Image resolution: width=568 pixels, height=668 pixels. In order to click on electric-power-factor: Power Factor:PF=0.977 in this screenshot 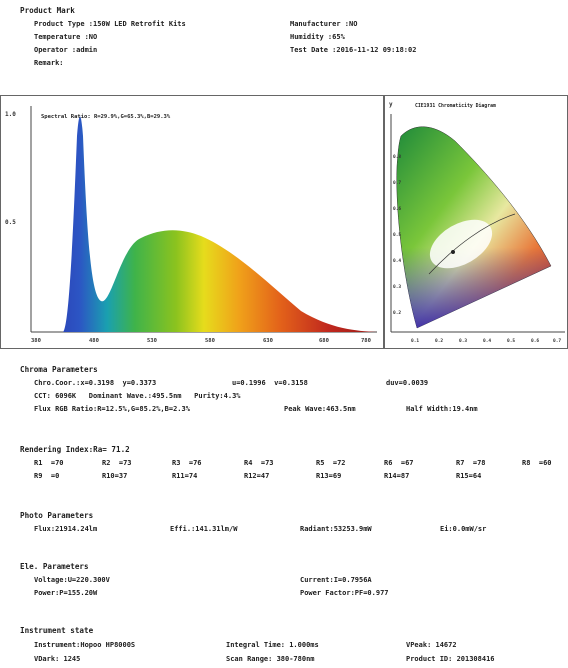, I will do `click(344, 593)`.